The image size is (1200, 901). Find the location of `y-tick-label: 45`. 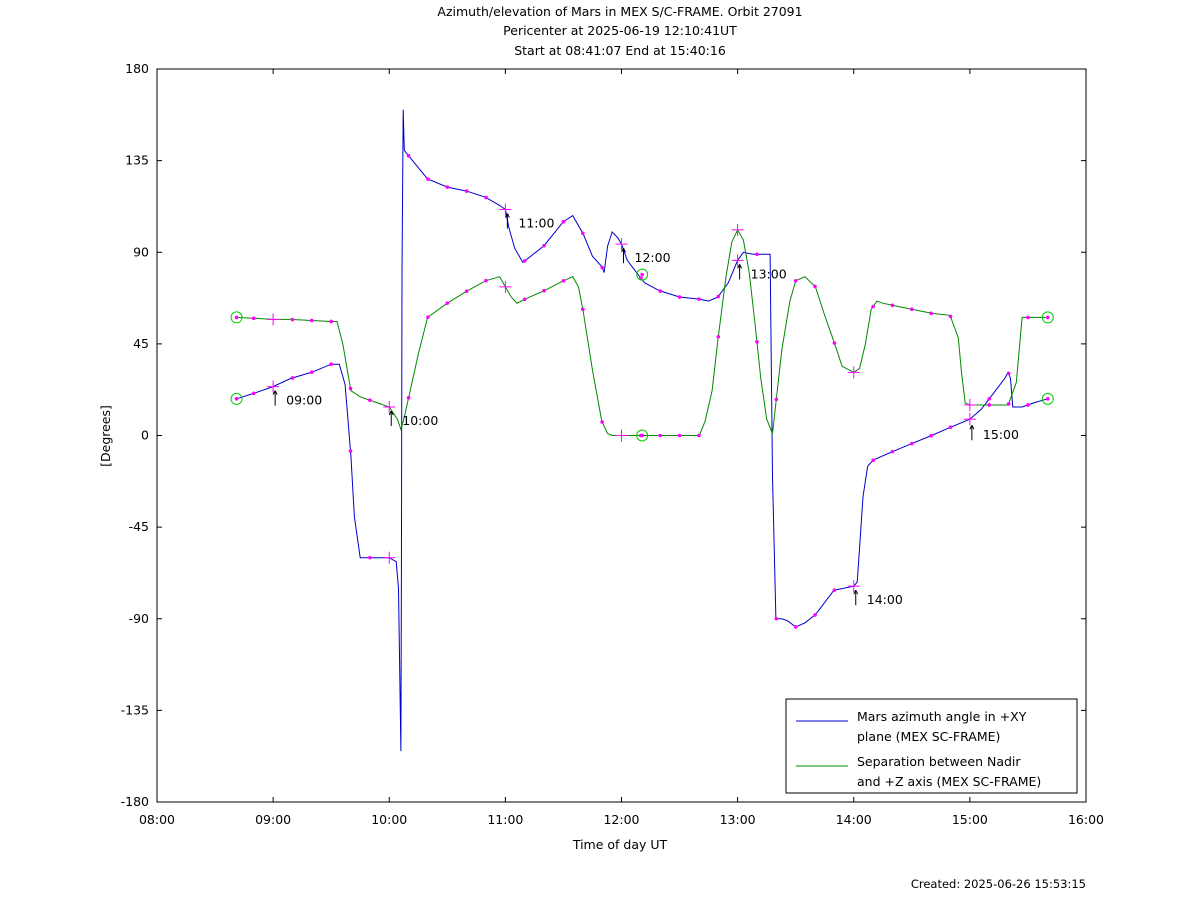

y-tick-label: 45 is located at coordinates (141, 343).